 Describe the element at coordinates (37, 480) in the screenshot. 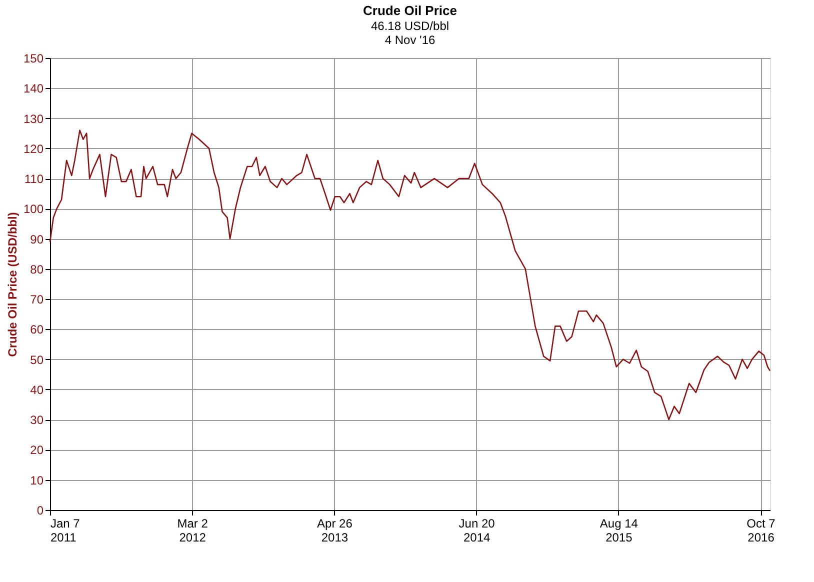

I see `y-tick-label: 10` at that location.